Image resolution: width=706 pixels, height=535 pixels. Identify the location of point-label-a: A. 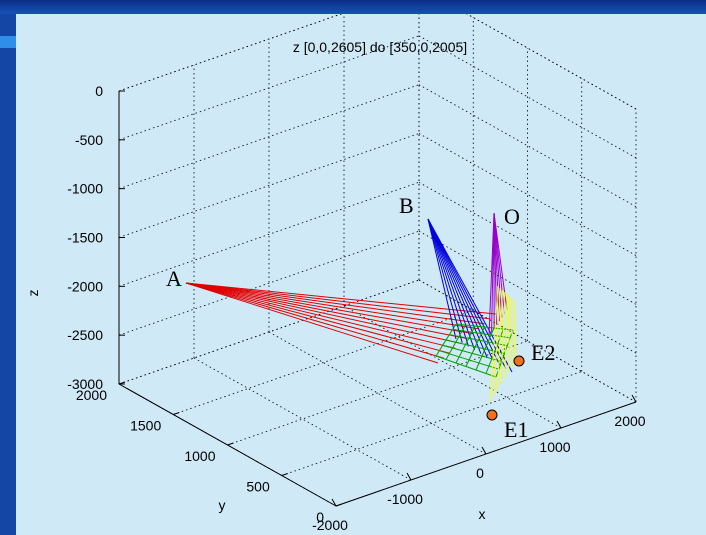
(174, 278).